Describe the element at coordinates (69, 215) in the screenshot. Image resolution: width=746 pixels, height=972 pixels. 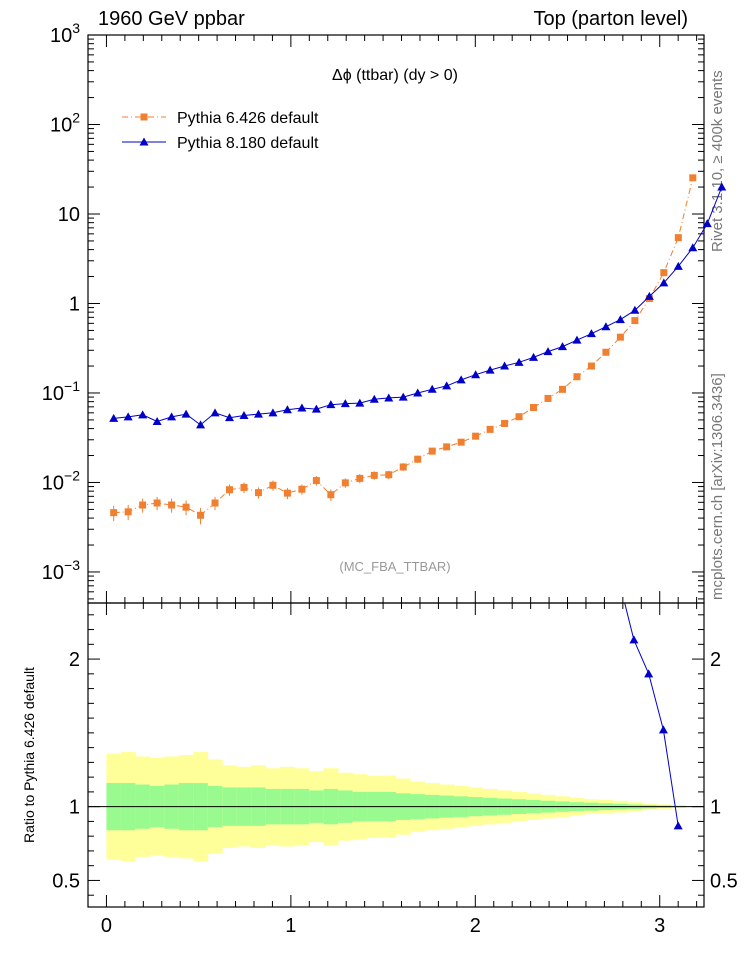
I see `y-tick-label: 10` at that location.